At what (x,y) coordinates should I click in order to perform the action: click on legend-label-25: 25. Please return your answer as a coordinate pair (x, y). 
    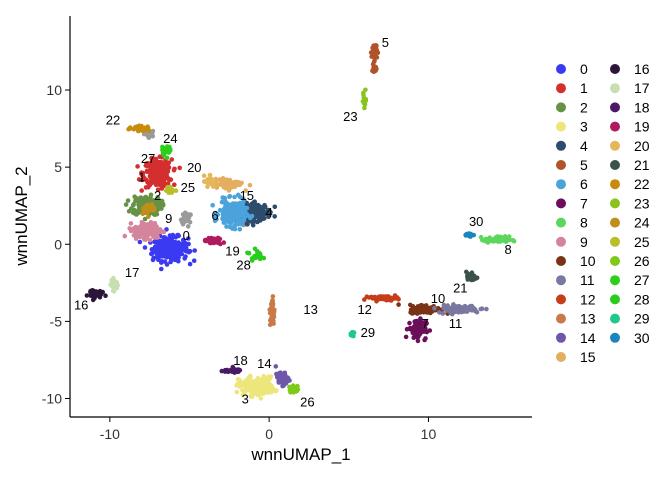
    Looking at the image, I should click on (642, 242).